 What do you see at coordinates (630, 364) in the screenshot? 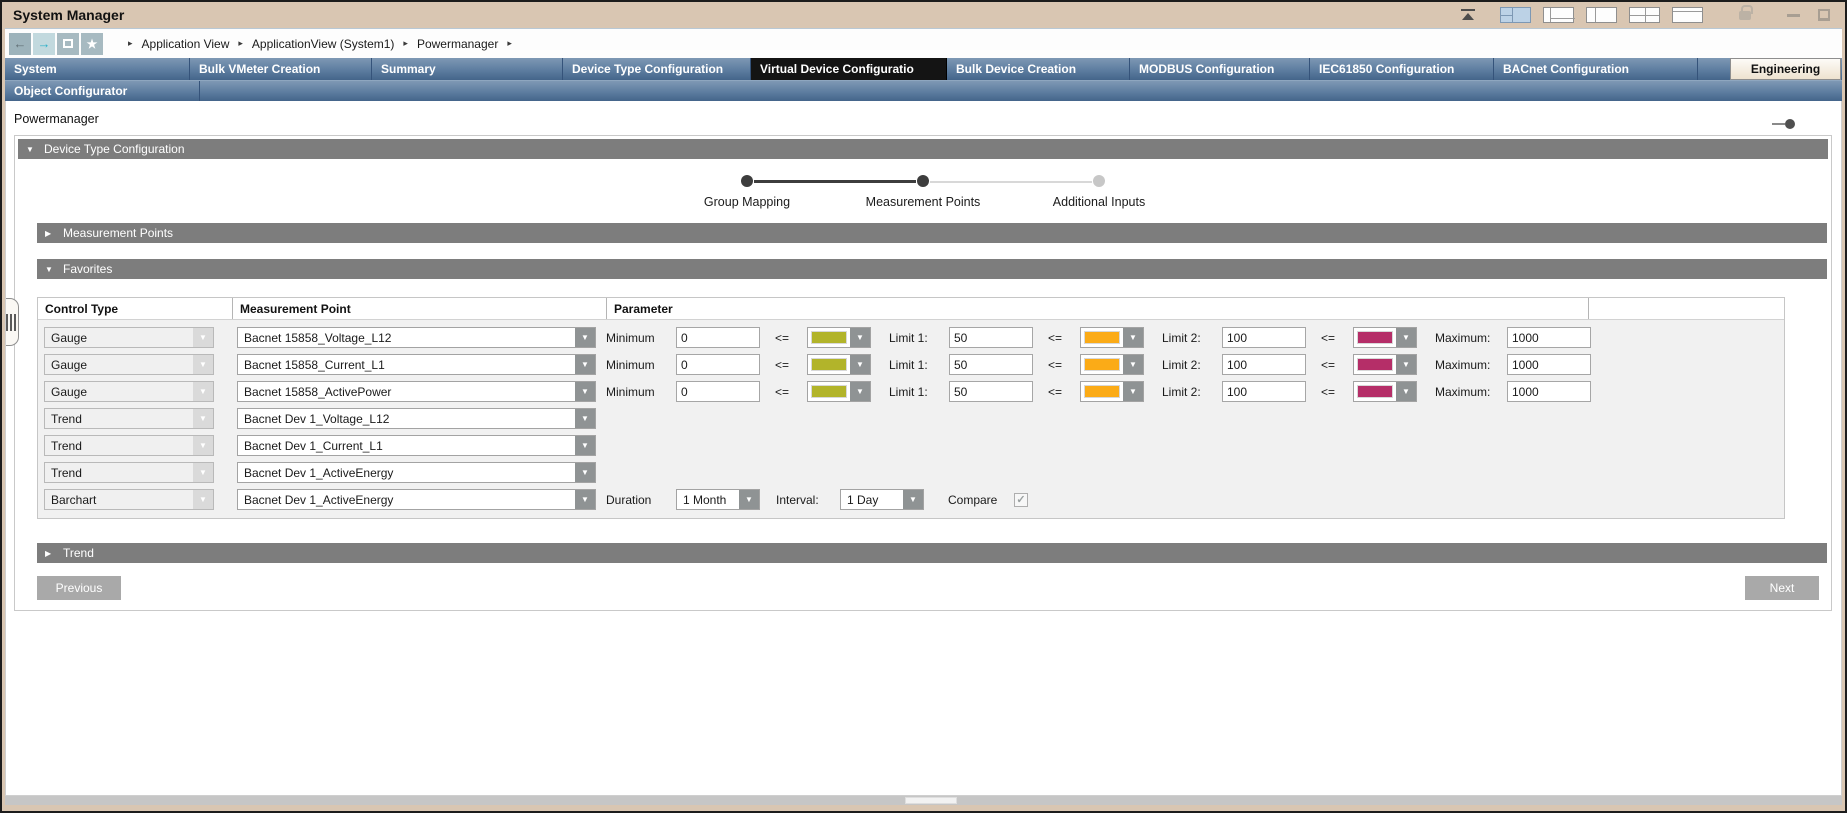
I see `minimum-label: Minimum` at bounding box center [630, 364].